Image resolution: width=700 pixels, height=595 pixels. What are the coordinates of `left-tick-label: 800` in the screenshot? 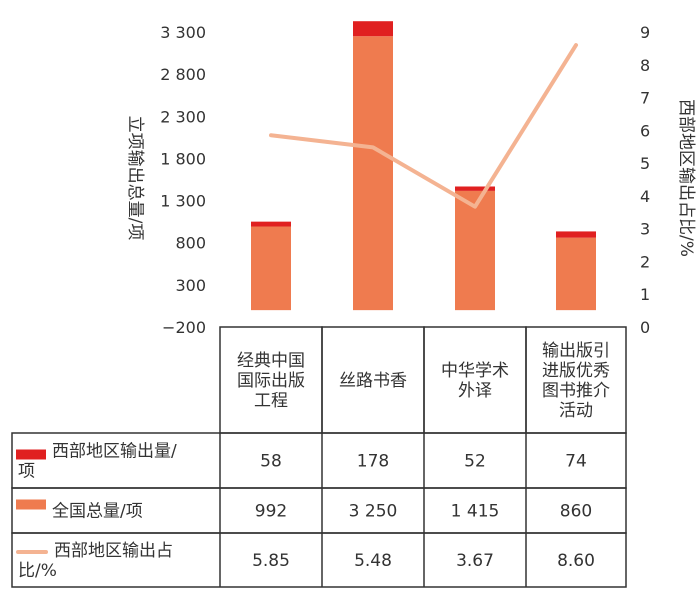 It's located at (190, 243).